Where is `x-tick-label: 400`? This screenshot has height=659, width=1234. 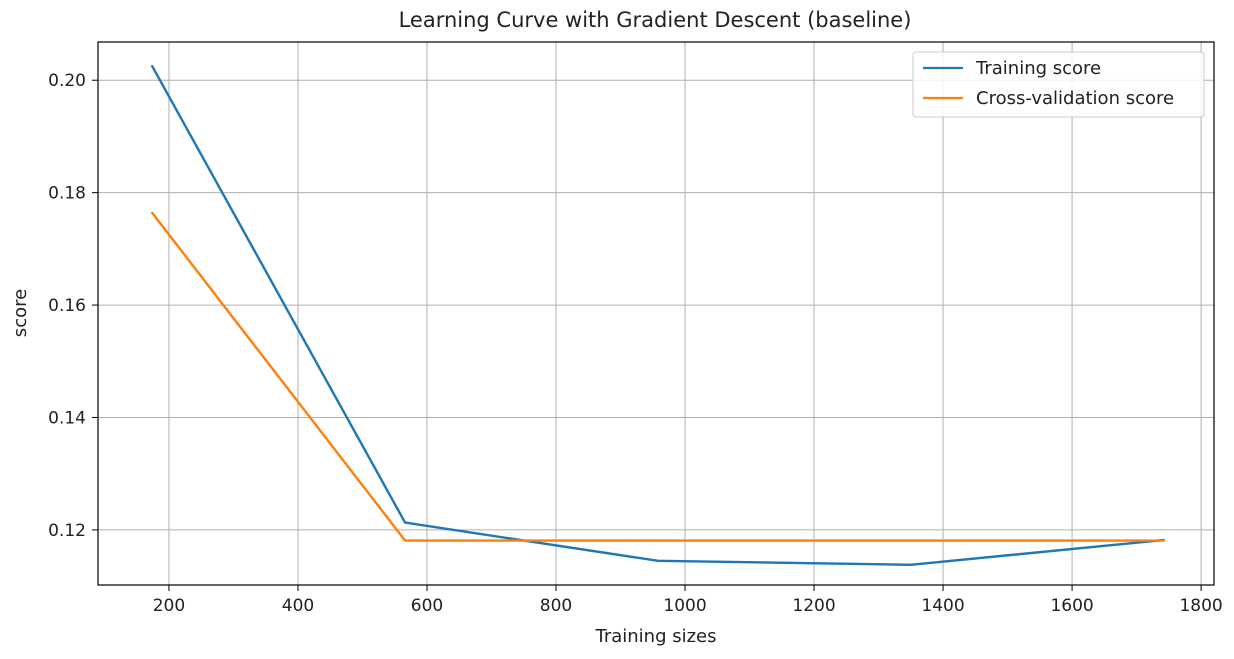 x-tick-label: 400 is located at coordinates (298, 606).